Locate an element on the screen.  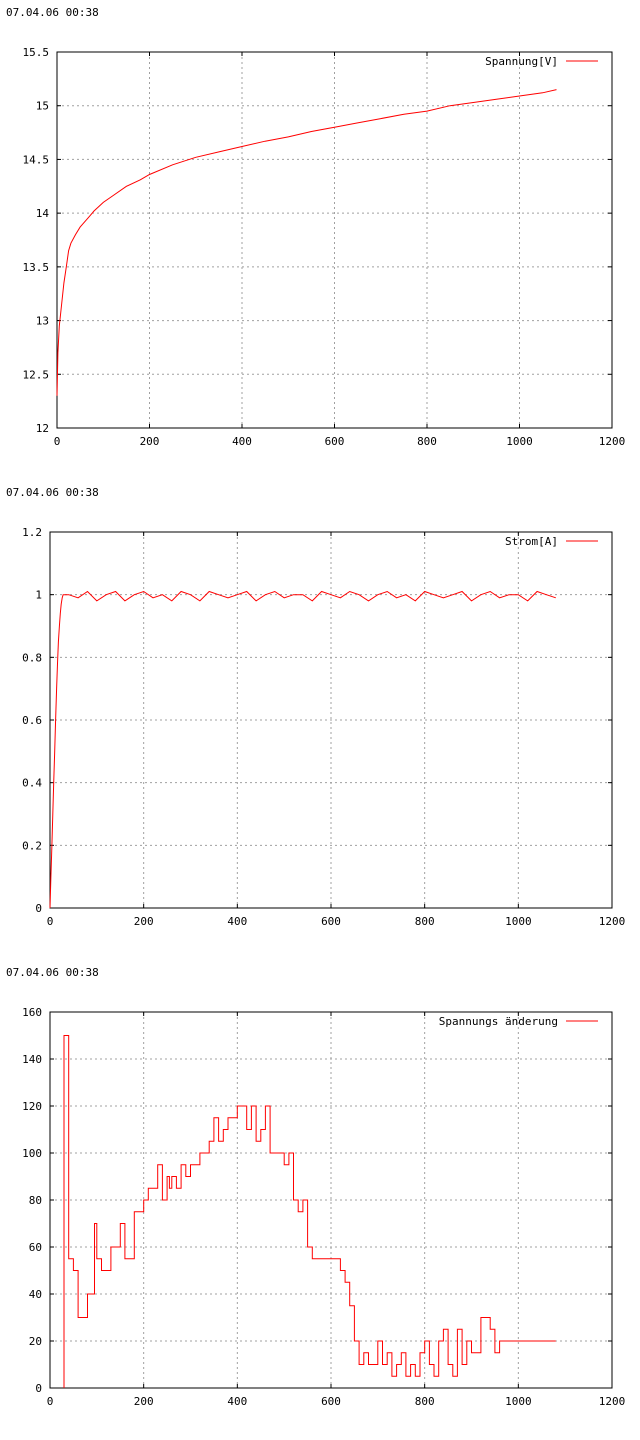
y-tick-label: 12.5 is located at coordinates (36, 374).